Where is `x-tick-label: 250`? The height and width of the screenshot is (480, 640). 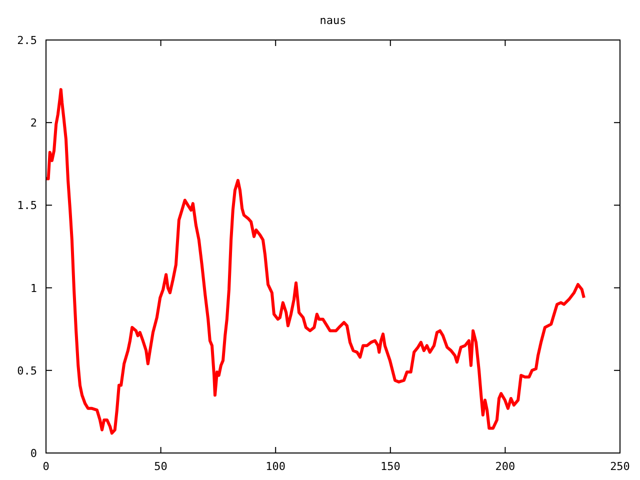
x-tick-label: 250 is located at coordinates (620, 466).